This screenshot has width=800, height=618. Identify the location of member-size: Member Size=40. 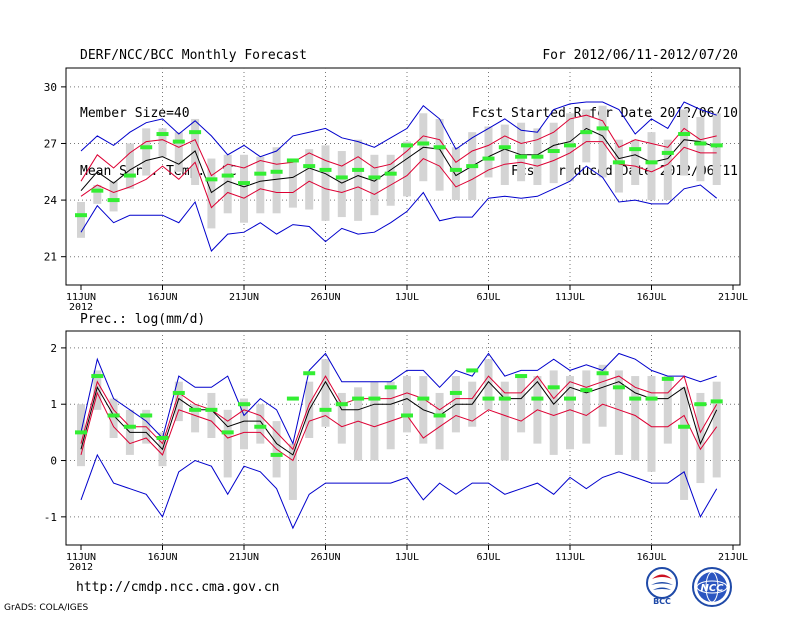
(135, 113).